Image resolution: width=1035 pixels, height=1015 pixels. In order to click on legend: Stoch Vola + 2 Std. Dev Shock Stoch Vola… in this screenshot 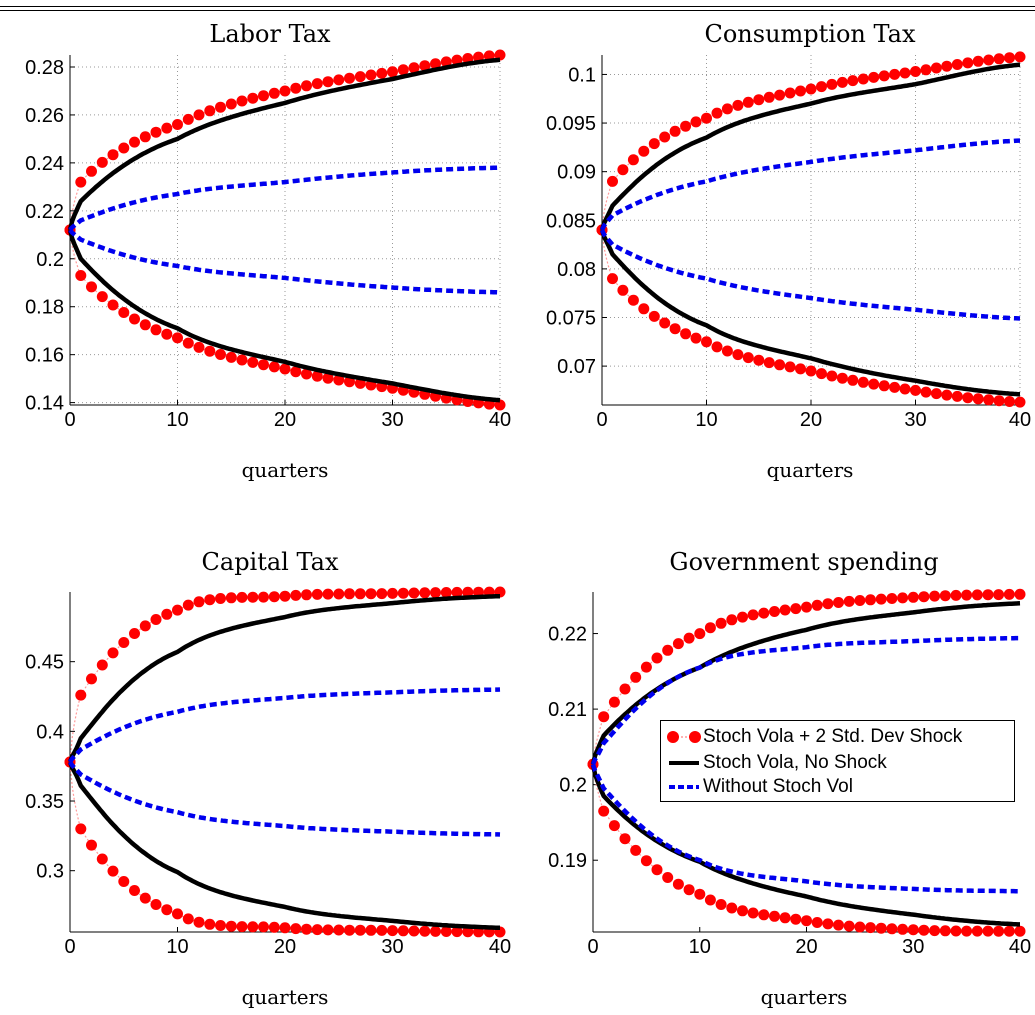, I will do `click(837, 761)`.